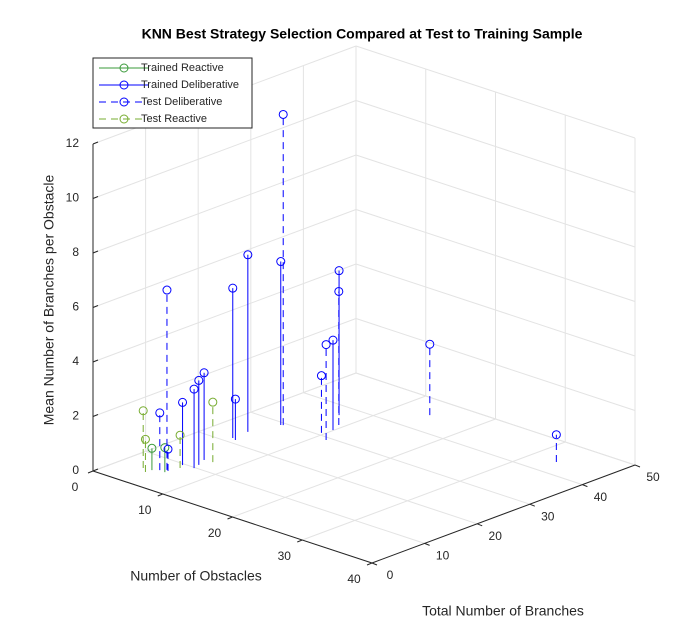  I want to click on legend-label: Test Deliberative, so click(181, 102).